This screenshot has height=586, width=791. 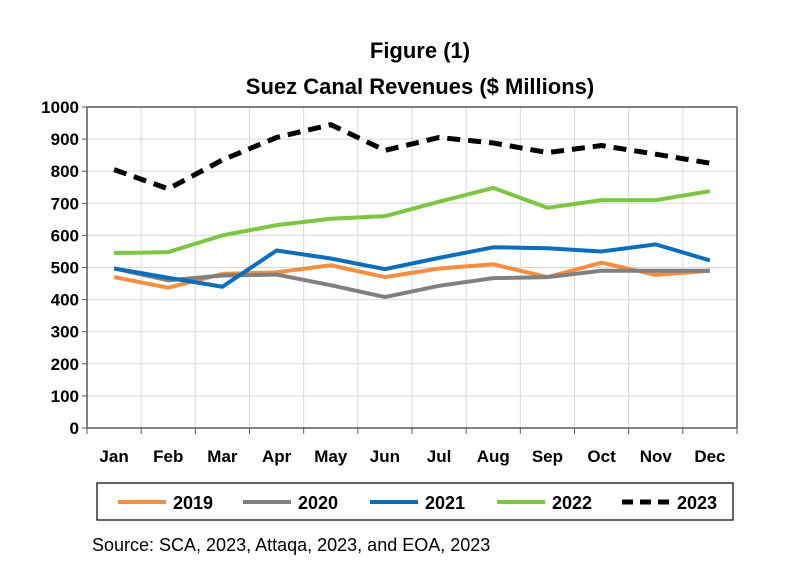 I want to click on chart-subtitle: Suez Canal Revenues ($ Millions), so click(x=420, y=86).